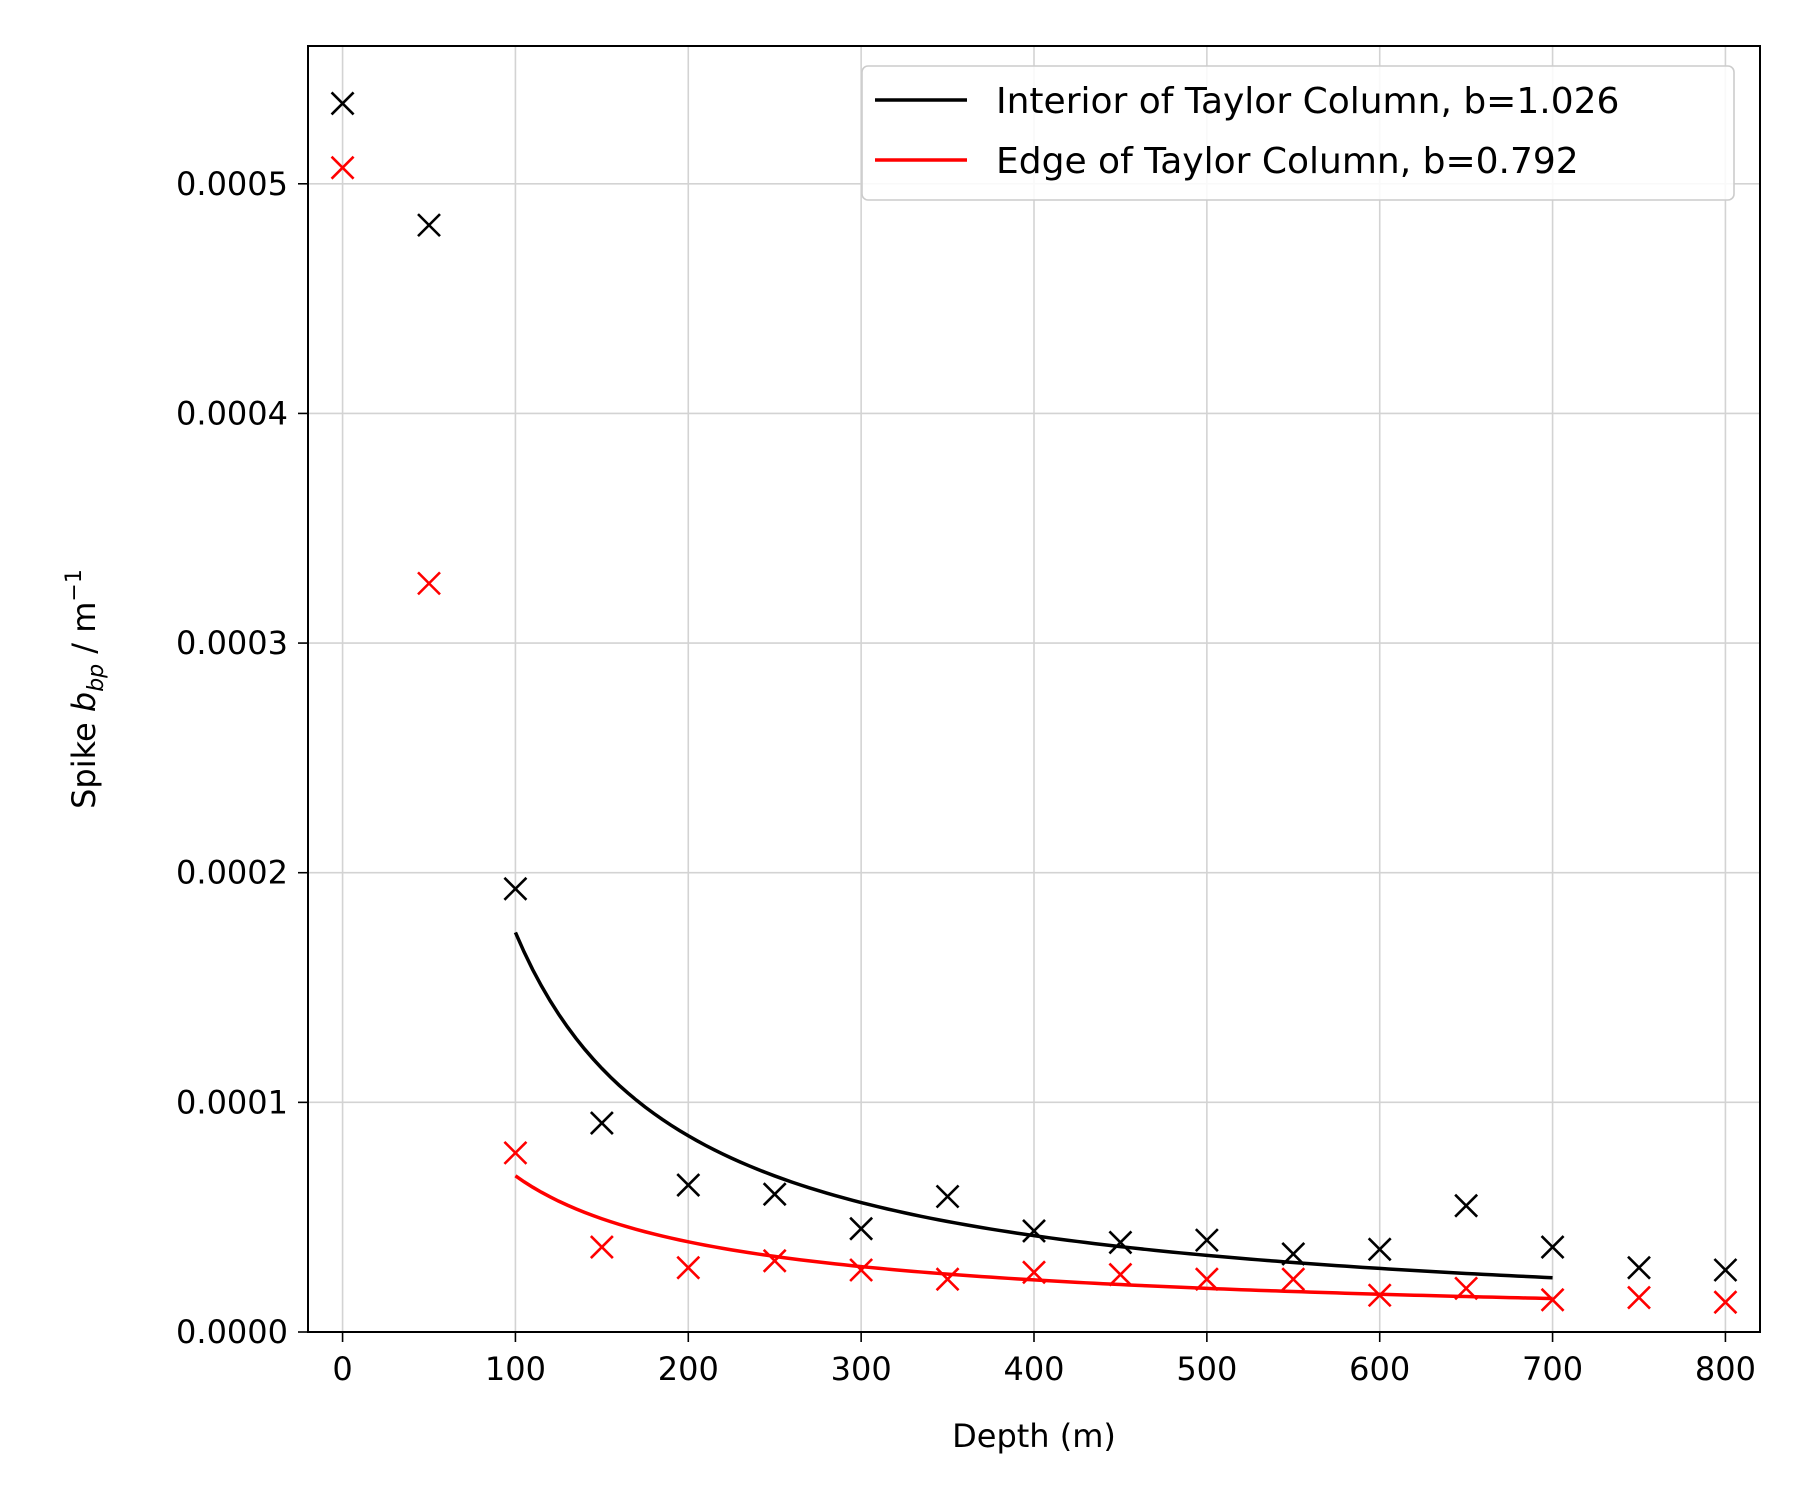 The image size is (1800, 1500). I want to click on y-tick-label: 0.0000, so click(232, 1332).